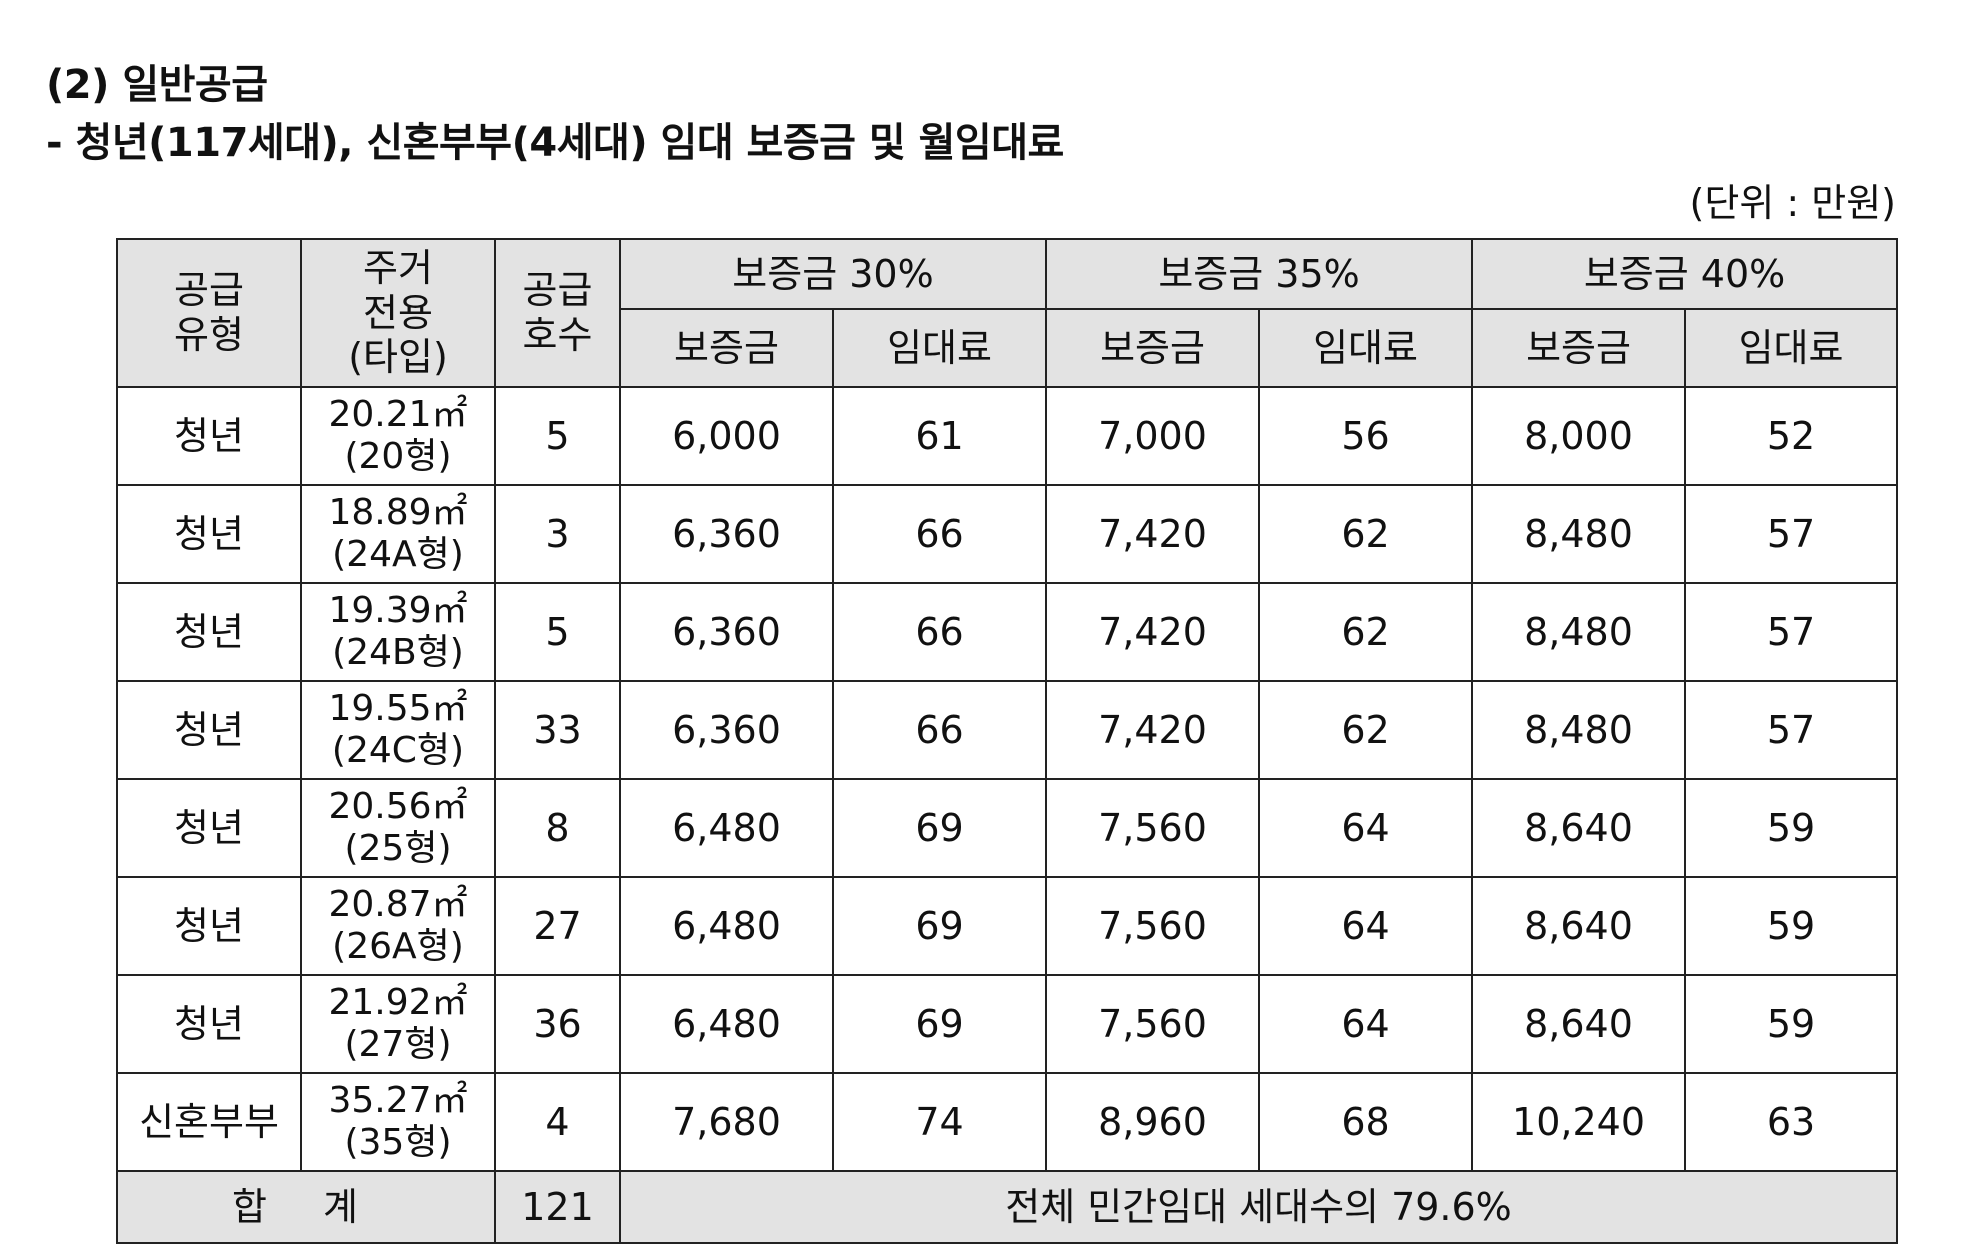  I want to click on rent-30-cell: 61, so click(939, 436).